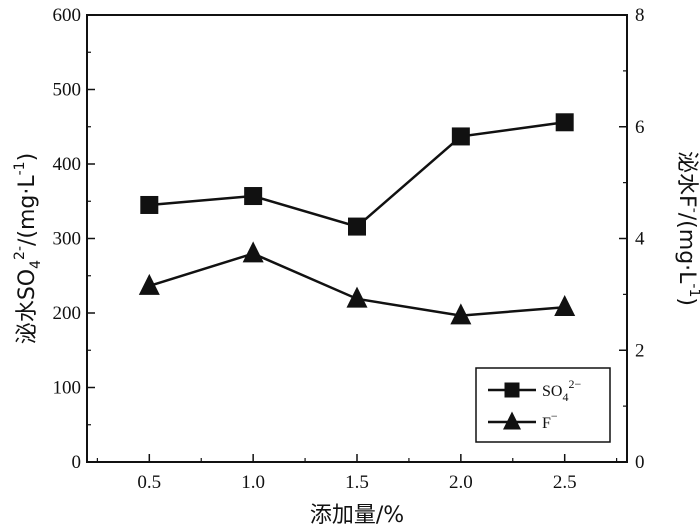 The width and height of the screenshot is (700, 530). I want to click on legend-sulfate-sup: 2−, so click(574, 384).